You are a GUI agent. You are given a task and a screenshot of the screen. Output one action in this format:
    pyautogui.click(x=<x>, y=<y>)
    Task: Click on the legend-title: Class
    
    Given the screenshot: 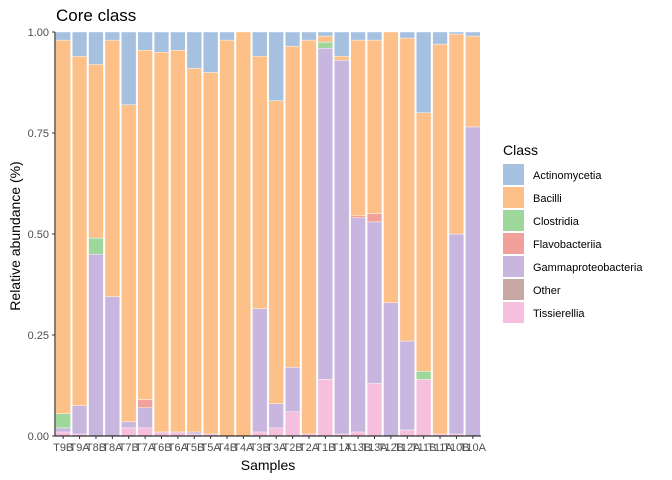 What is the action you would take?
    pyautogui.click(x=520, y=150)
    